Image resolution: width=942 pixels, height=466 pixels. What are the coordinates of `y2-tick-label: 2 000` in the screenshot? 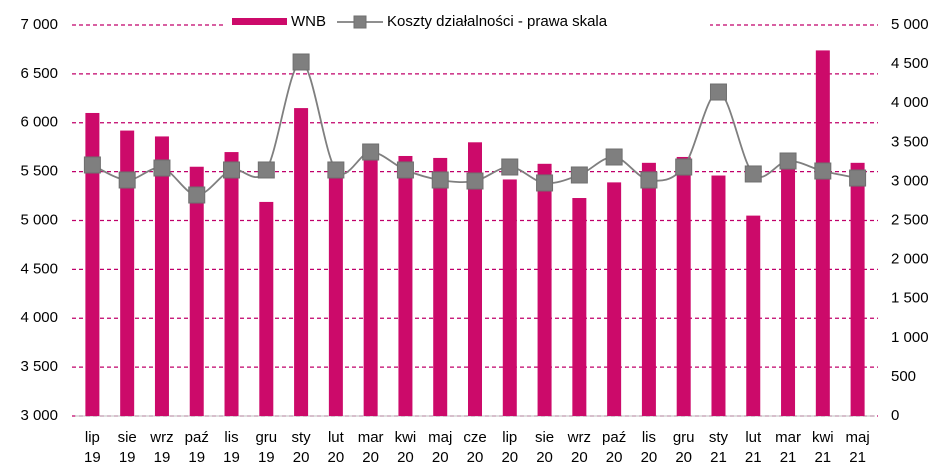 It's located at (910, 259).